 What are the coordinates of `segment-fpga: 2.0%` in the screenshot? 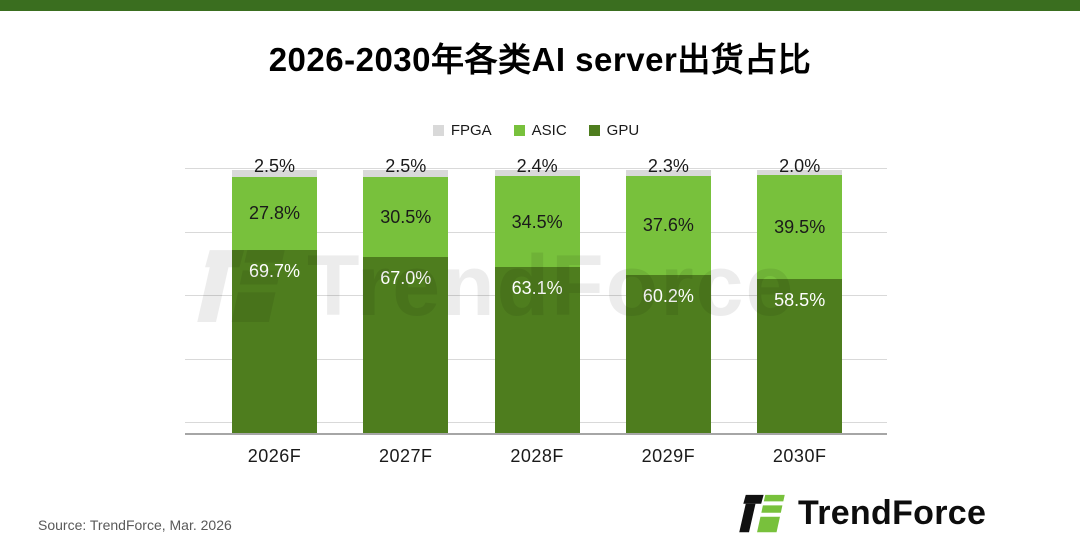 It's located at (800, 166).